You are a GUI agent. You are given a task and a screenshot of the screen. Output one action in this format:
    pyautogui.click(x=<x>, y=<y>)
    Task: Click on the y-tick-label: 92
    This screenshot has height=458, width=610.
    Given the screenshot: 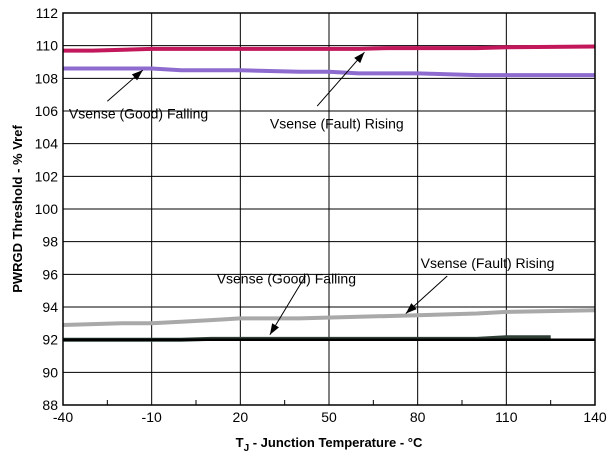 What is the action you would take?
    pyautogui.click(x=50, y=340)
    